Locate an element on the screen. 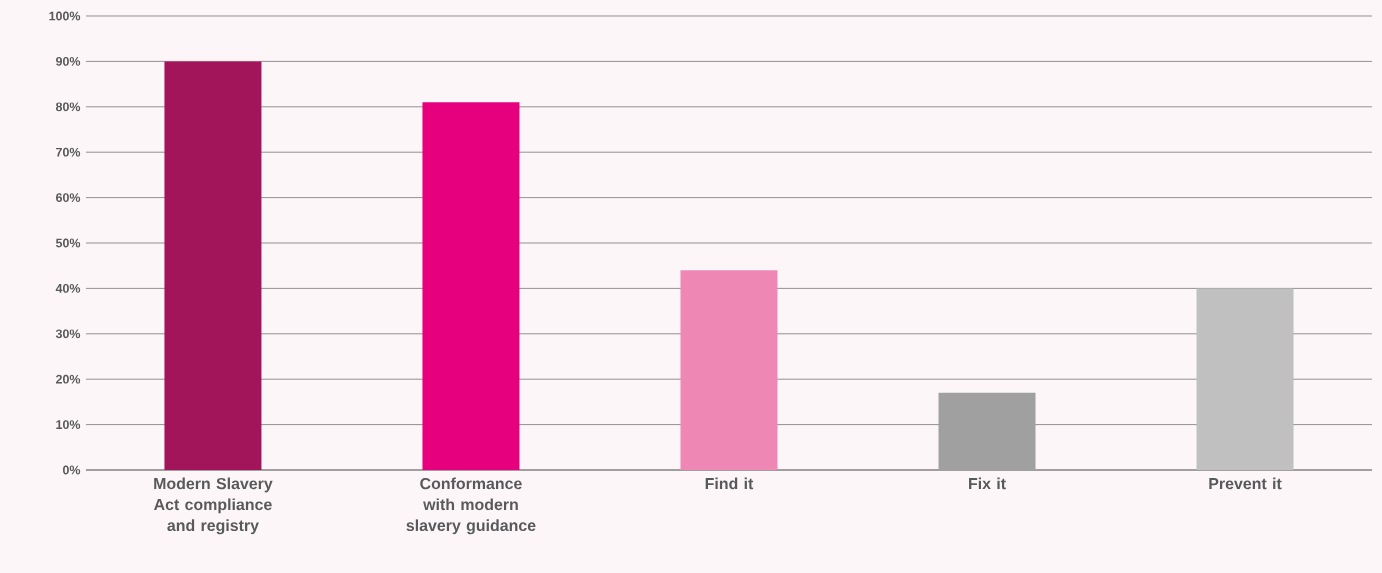 This screenshot has width=1382, height=573. y-tick-label: 30% is located at coordinates (68, 334).